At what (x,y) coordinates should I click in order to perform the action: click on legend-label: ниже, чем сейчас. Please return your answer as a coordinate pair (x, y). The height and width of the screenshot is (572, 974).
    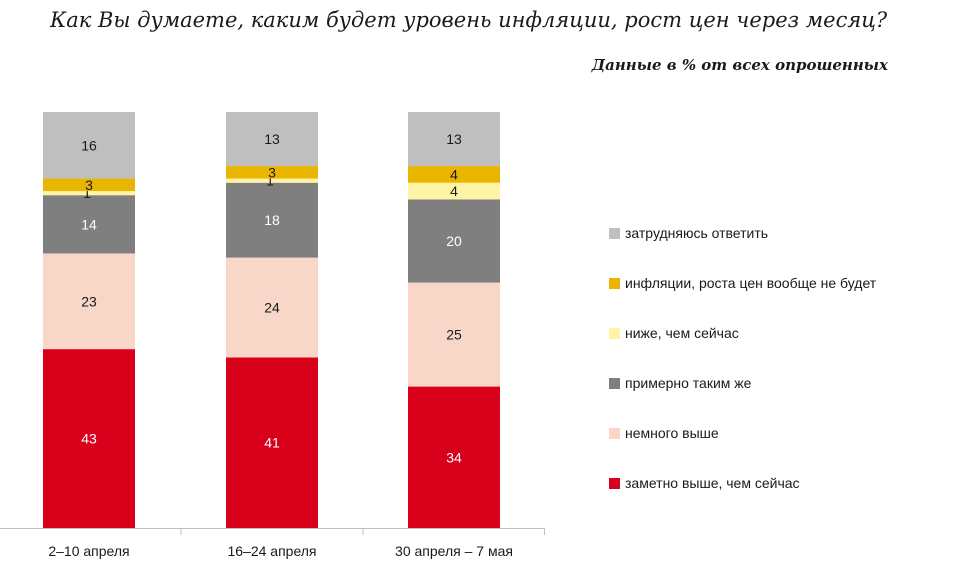
    Looking at the image, I should click on (682, 333).